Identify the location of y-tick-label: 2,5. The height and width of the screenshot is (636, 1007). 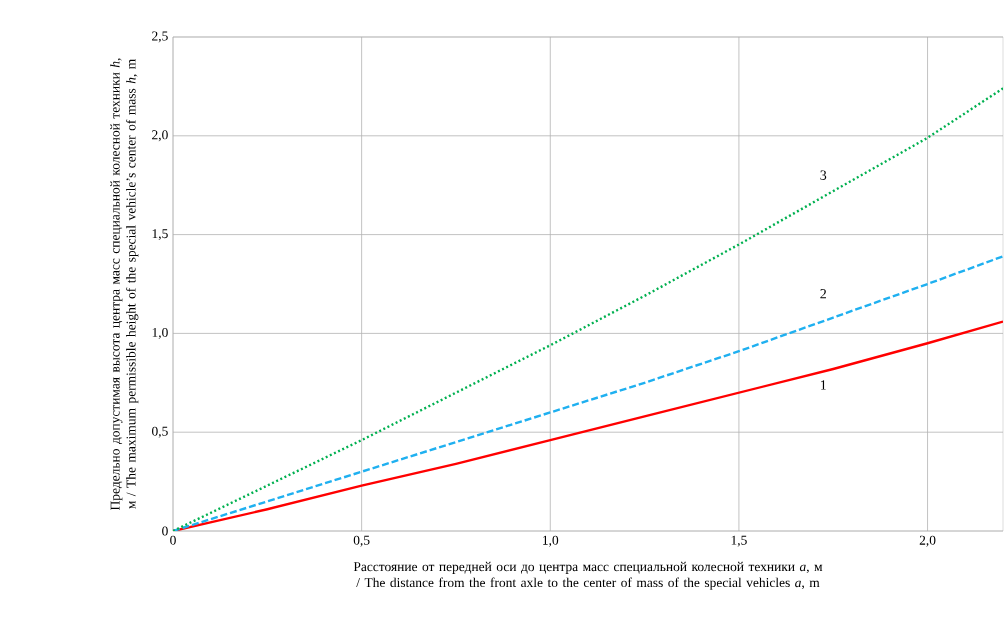
(160, 37).